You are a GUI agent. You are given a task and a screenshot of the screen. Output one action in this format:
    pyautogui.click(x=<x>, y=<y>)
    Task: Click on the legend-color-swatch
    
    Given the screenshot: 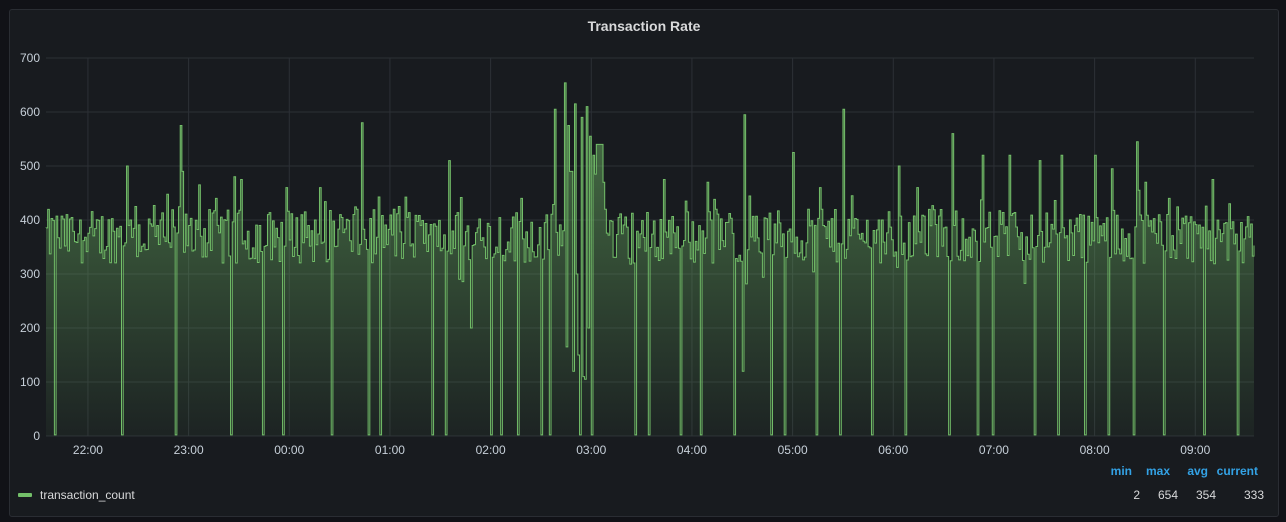 What is the action you would take?
    pyautogui.click(x=25, y=495)
    